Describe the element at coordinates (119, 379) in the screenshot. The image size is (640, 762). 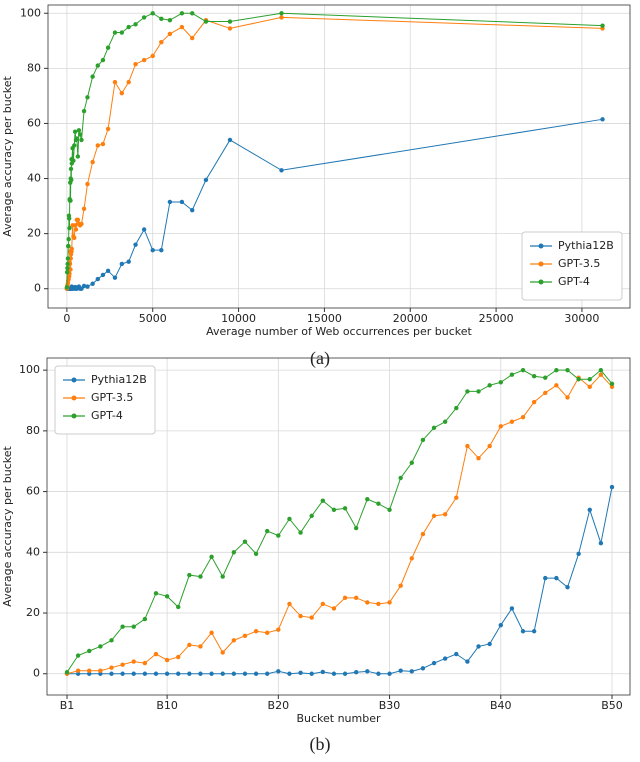
I see `legend-label: Pythia12B` at that location.